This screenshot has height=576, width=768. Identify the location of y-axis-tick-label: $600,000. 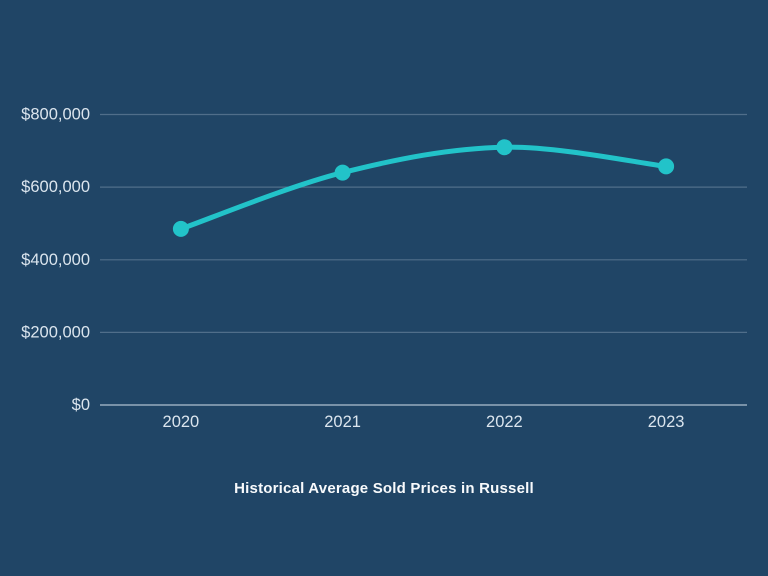
(55, 187).